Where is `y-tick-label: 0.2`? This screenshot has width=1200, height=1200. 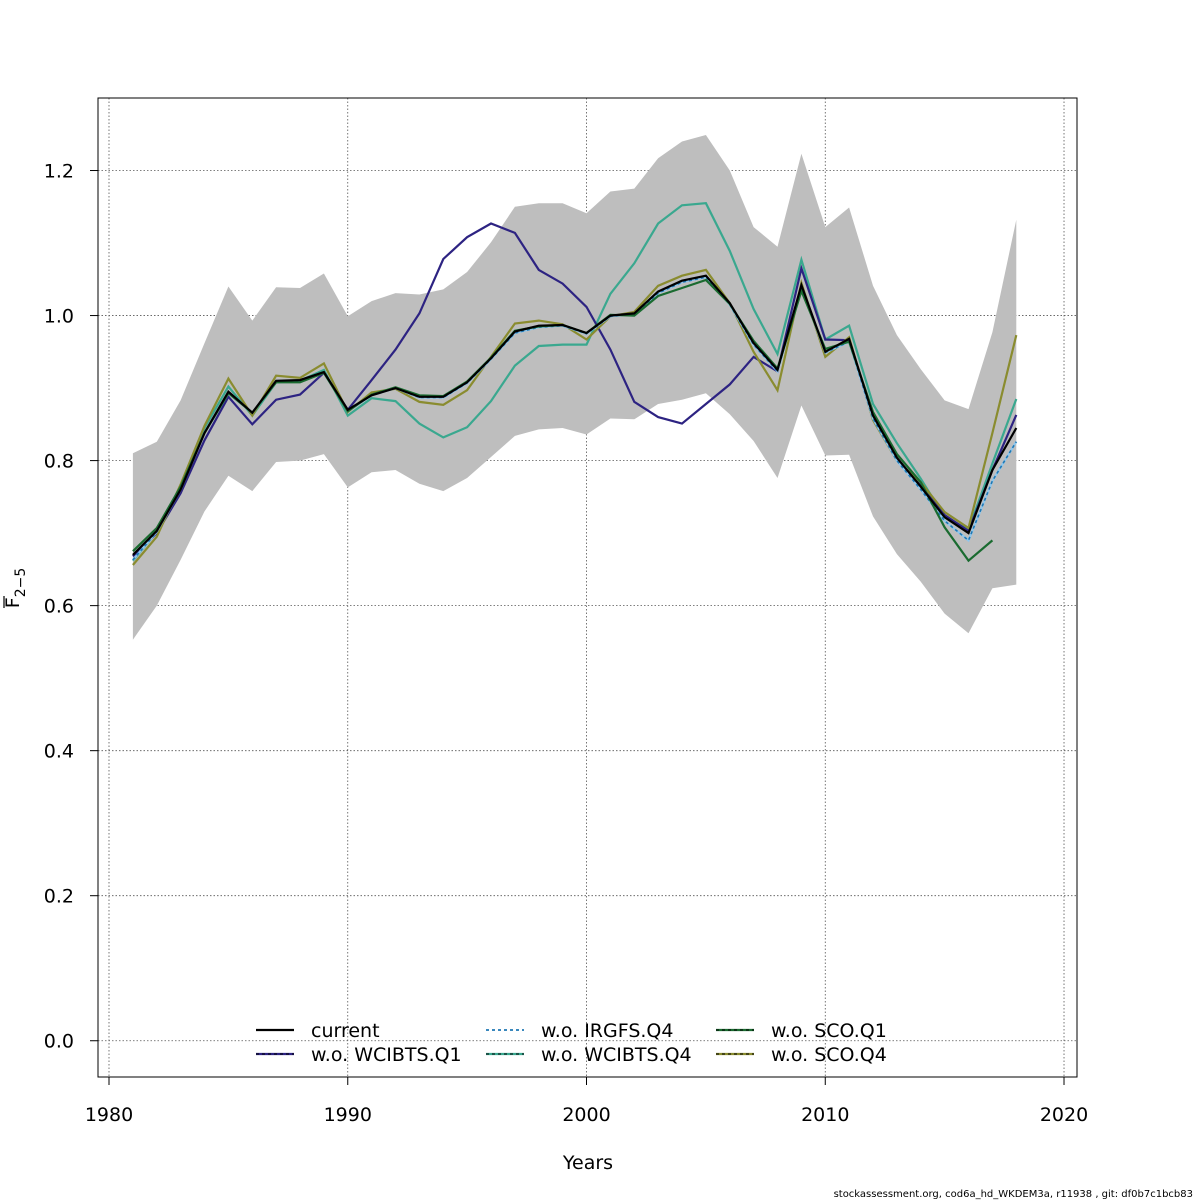 y-tick-label: 0.2 is located at coordinates (59, 897).